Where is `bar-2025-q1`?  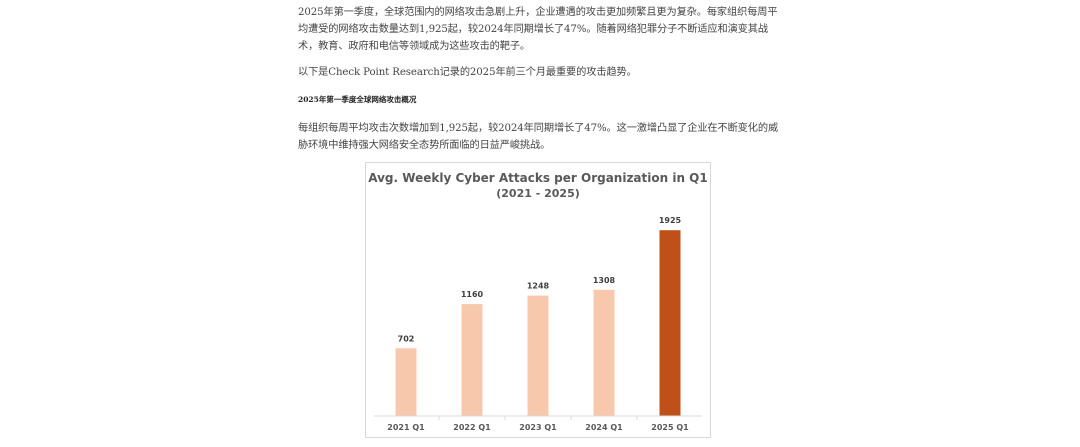 bar-2025-q1 is located at coordinates (670, 323).